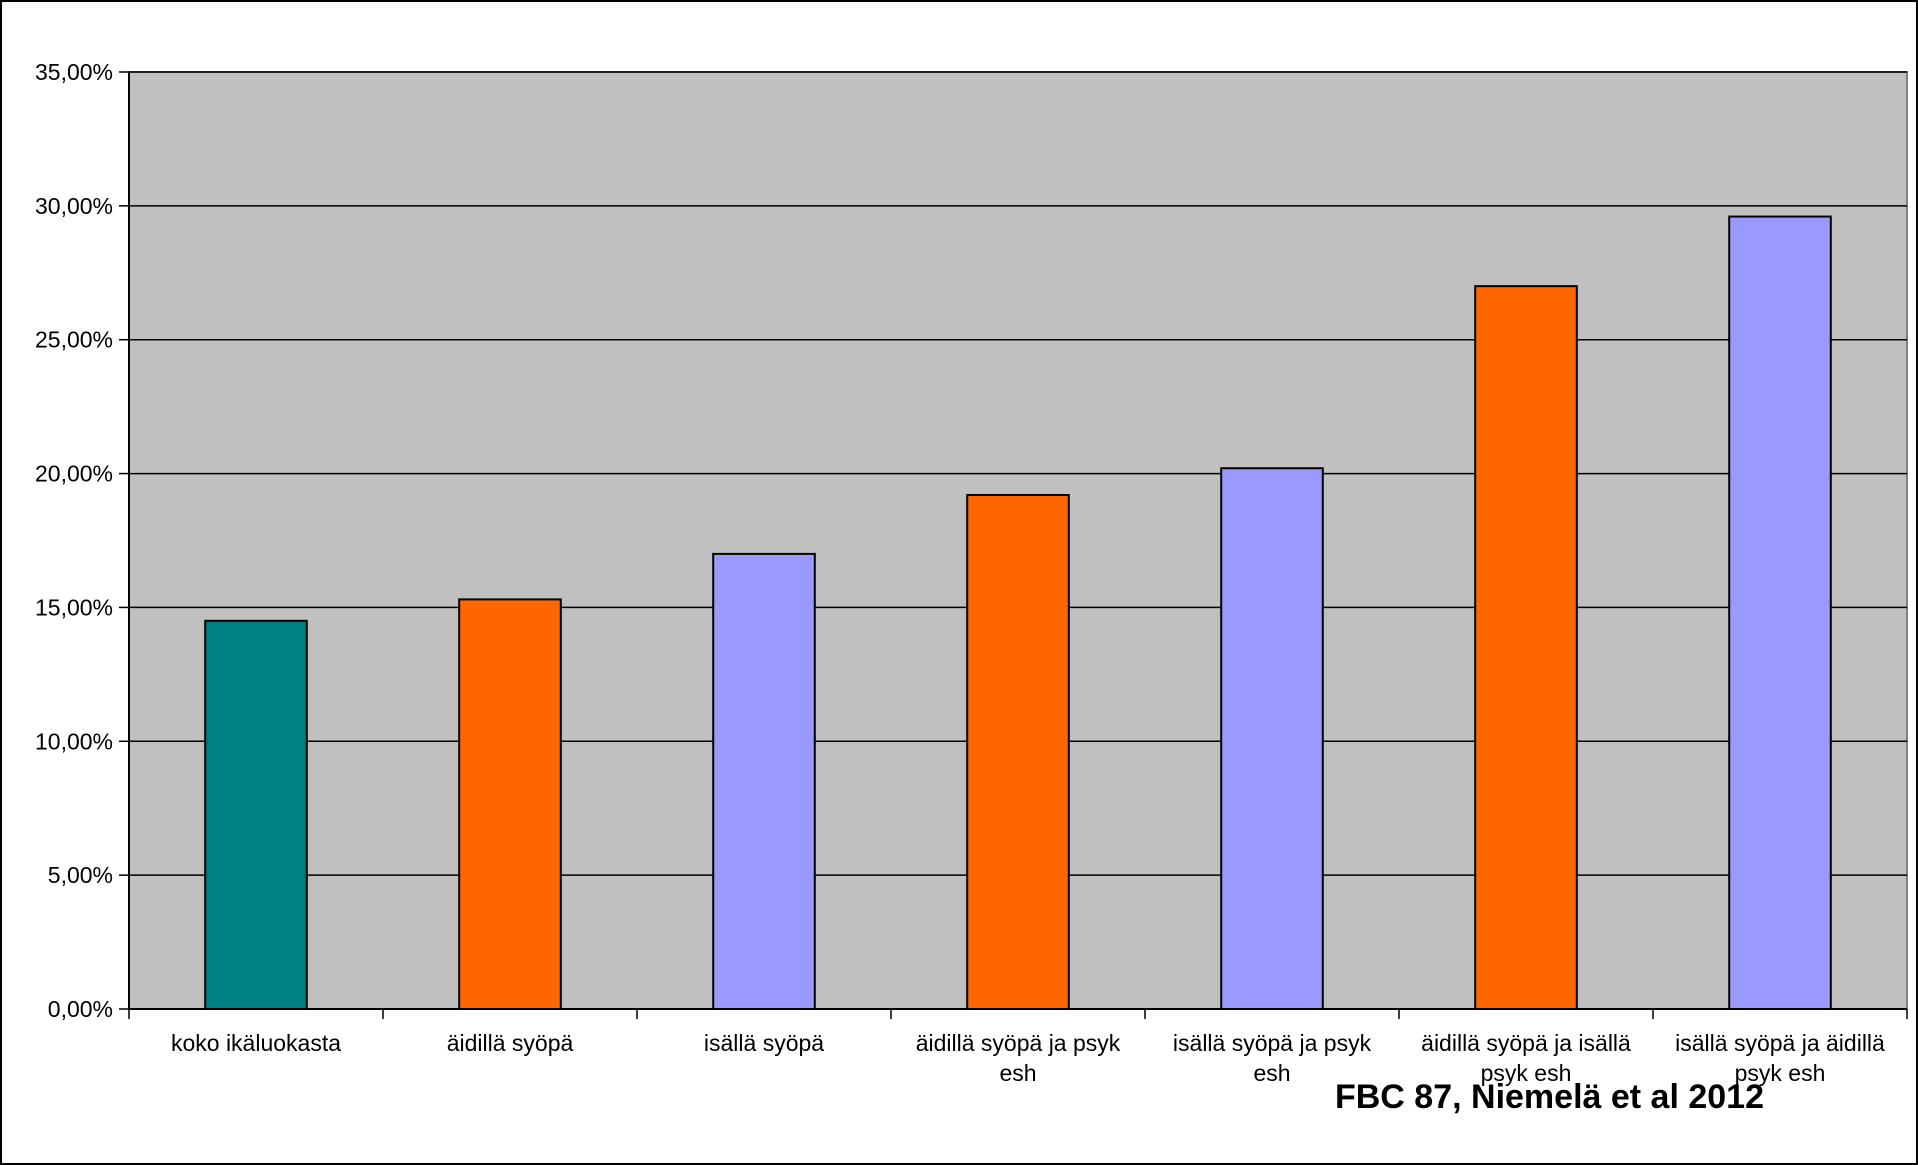  What do you see at coordinates (1526, 1043) in the screenshot?
I see `x-tick-label: äidillä syöpä ja isällä` at bounding box center [1526, 1043].